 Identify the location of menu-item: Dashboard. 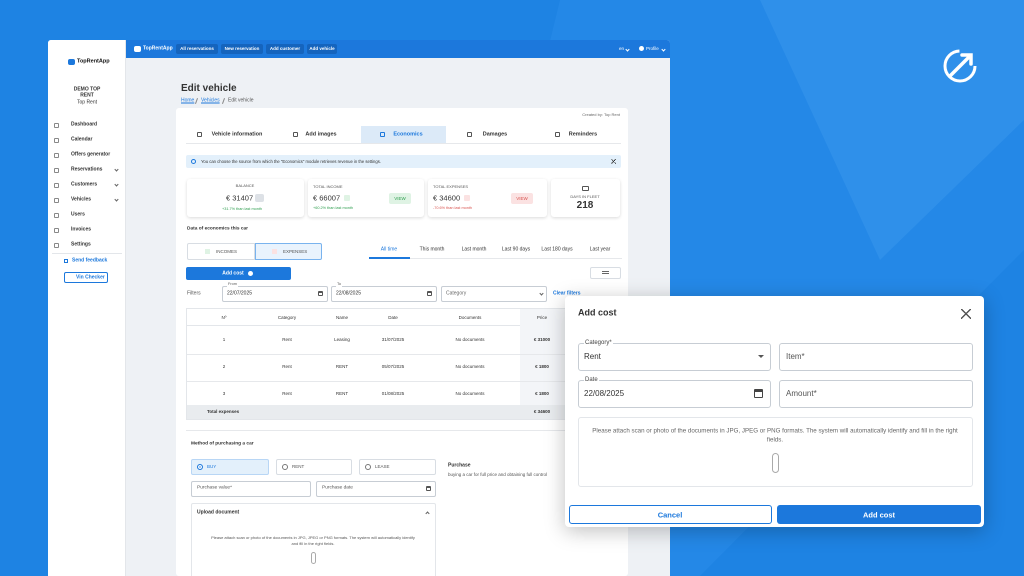
(84, 124).